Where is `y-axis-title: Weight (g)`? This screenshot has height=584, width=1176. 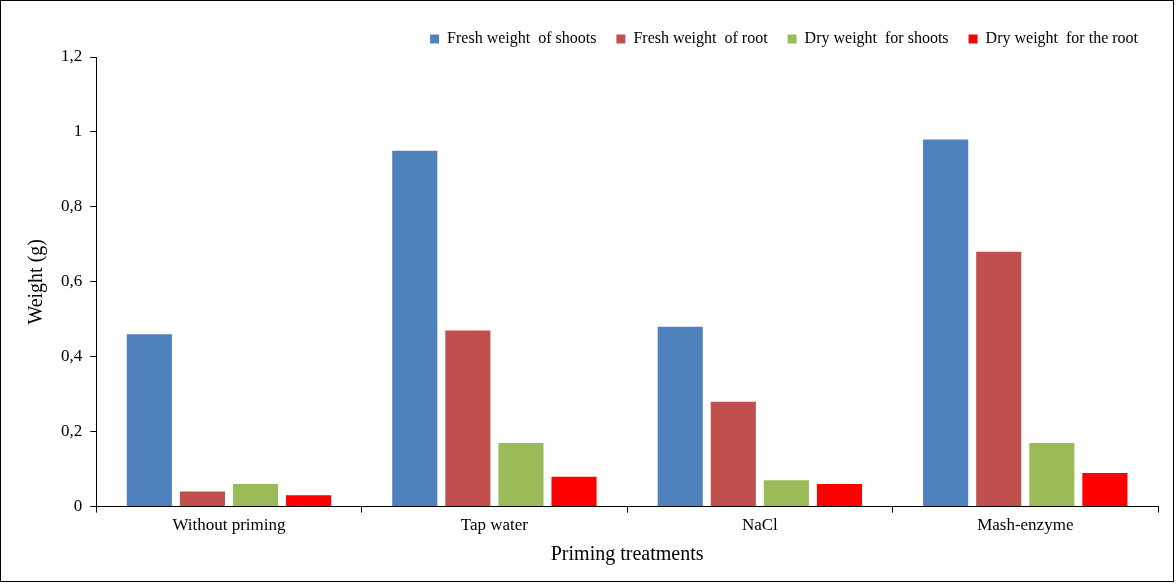 y-axis-title: Weight (g) is located at coordinates (36, 282).